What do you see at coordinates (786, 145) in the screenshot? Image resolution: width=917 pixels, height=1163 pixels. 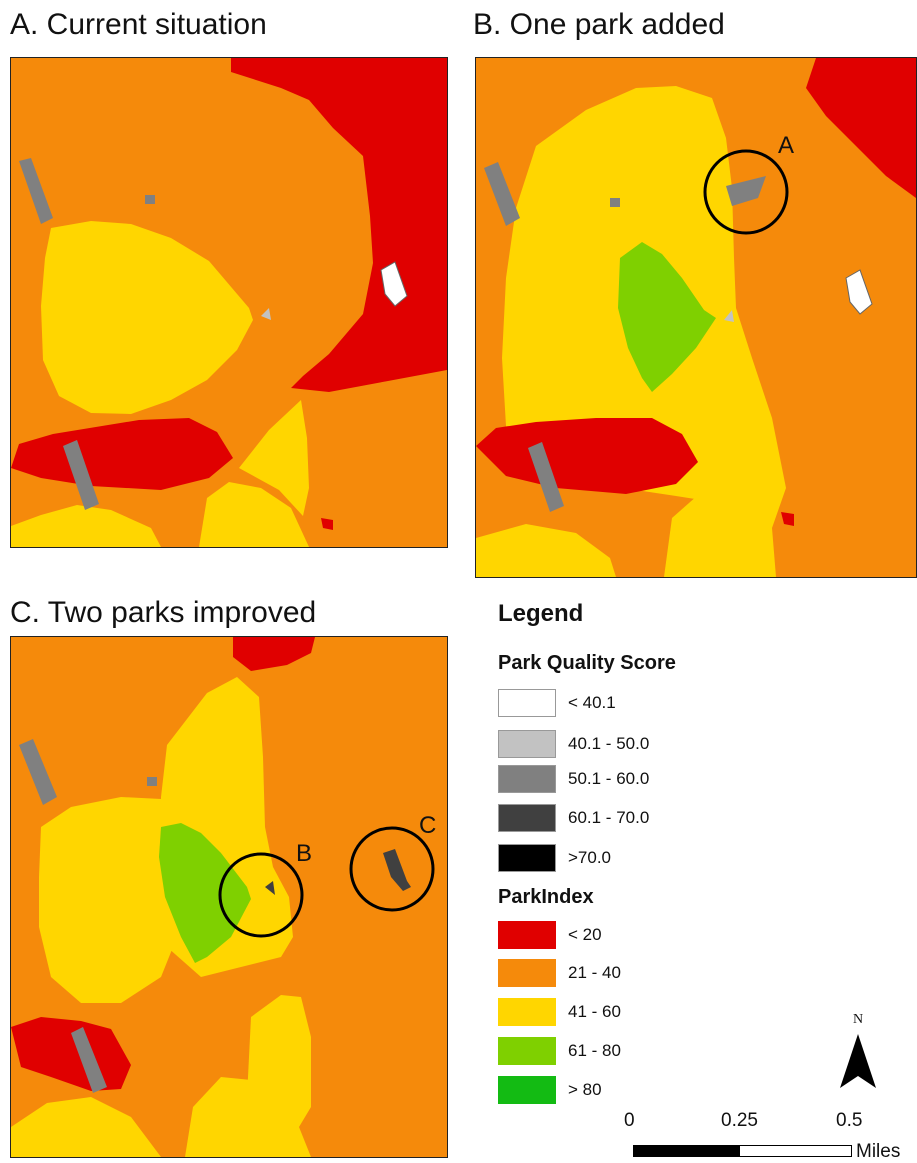 I see `callout-label-a: A` at bounding box center [786, 145].